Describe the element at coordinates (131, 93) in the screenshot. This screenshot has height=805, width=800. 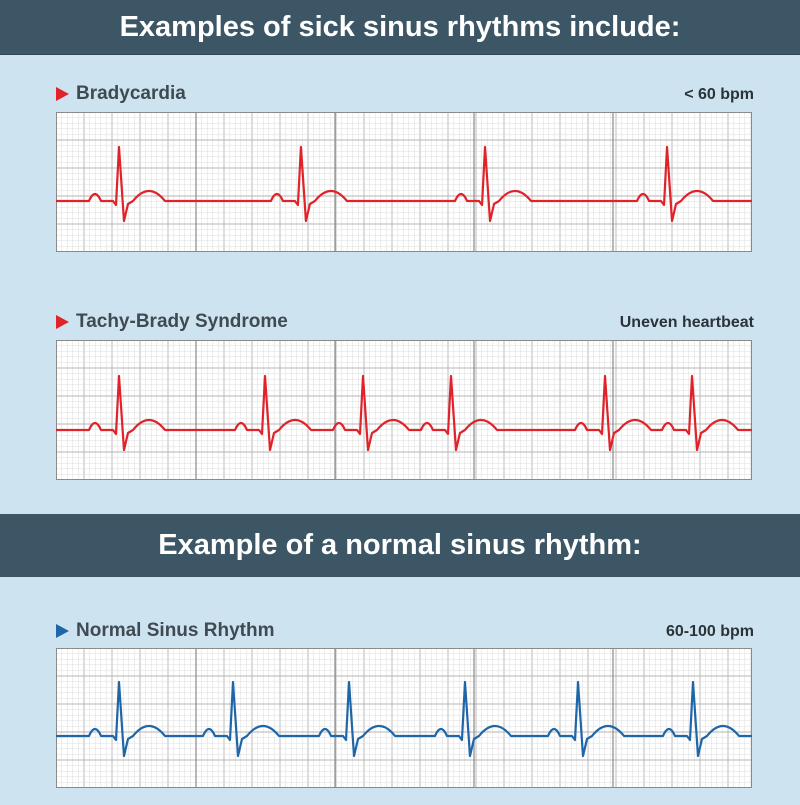
I see `bradycardia-label: Bradycardia` at that location.